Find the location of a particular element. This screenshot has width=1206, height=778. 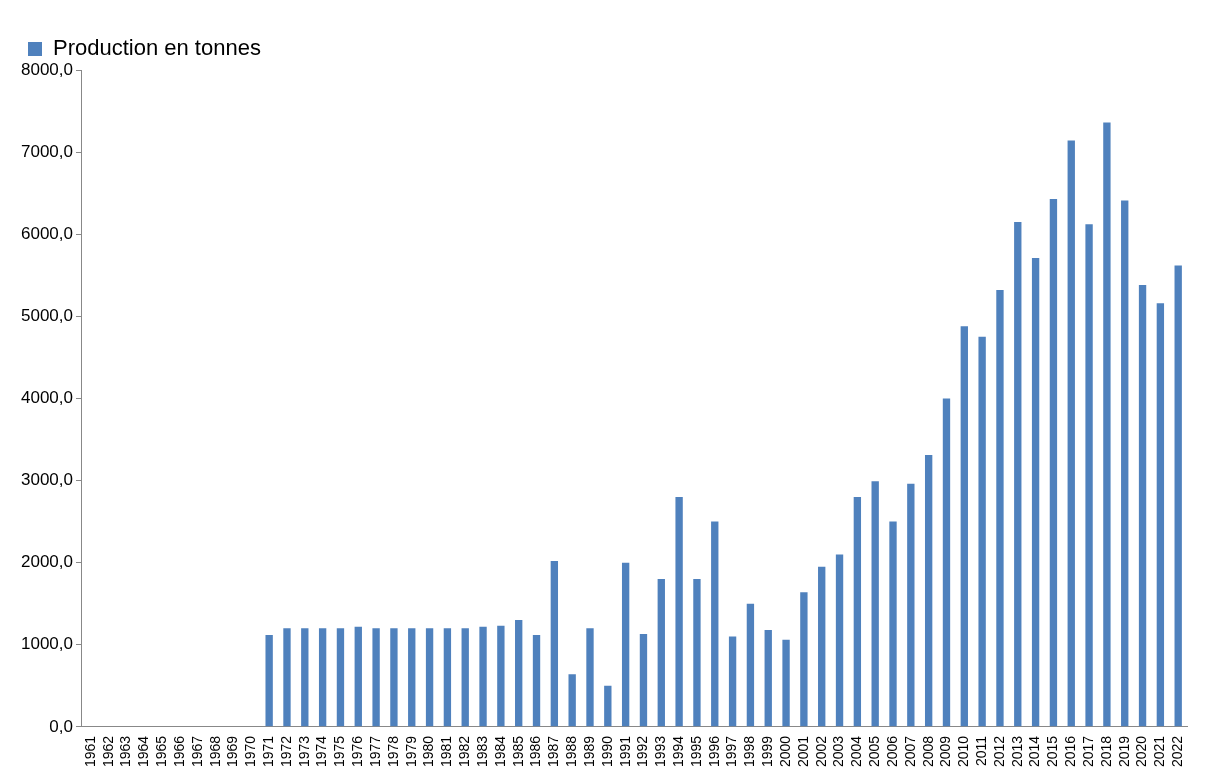

y-tick-label: 8000,0 is located at coordinates (47, 69).